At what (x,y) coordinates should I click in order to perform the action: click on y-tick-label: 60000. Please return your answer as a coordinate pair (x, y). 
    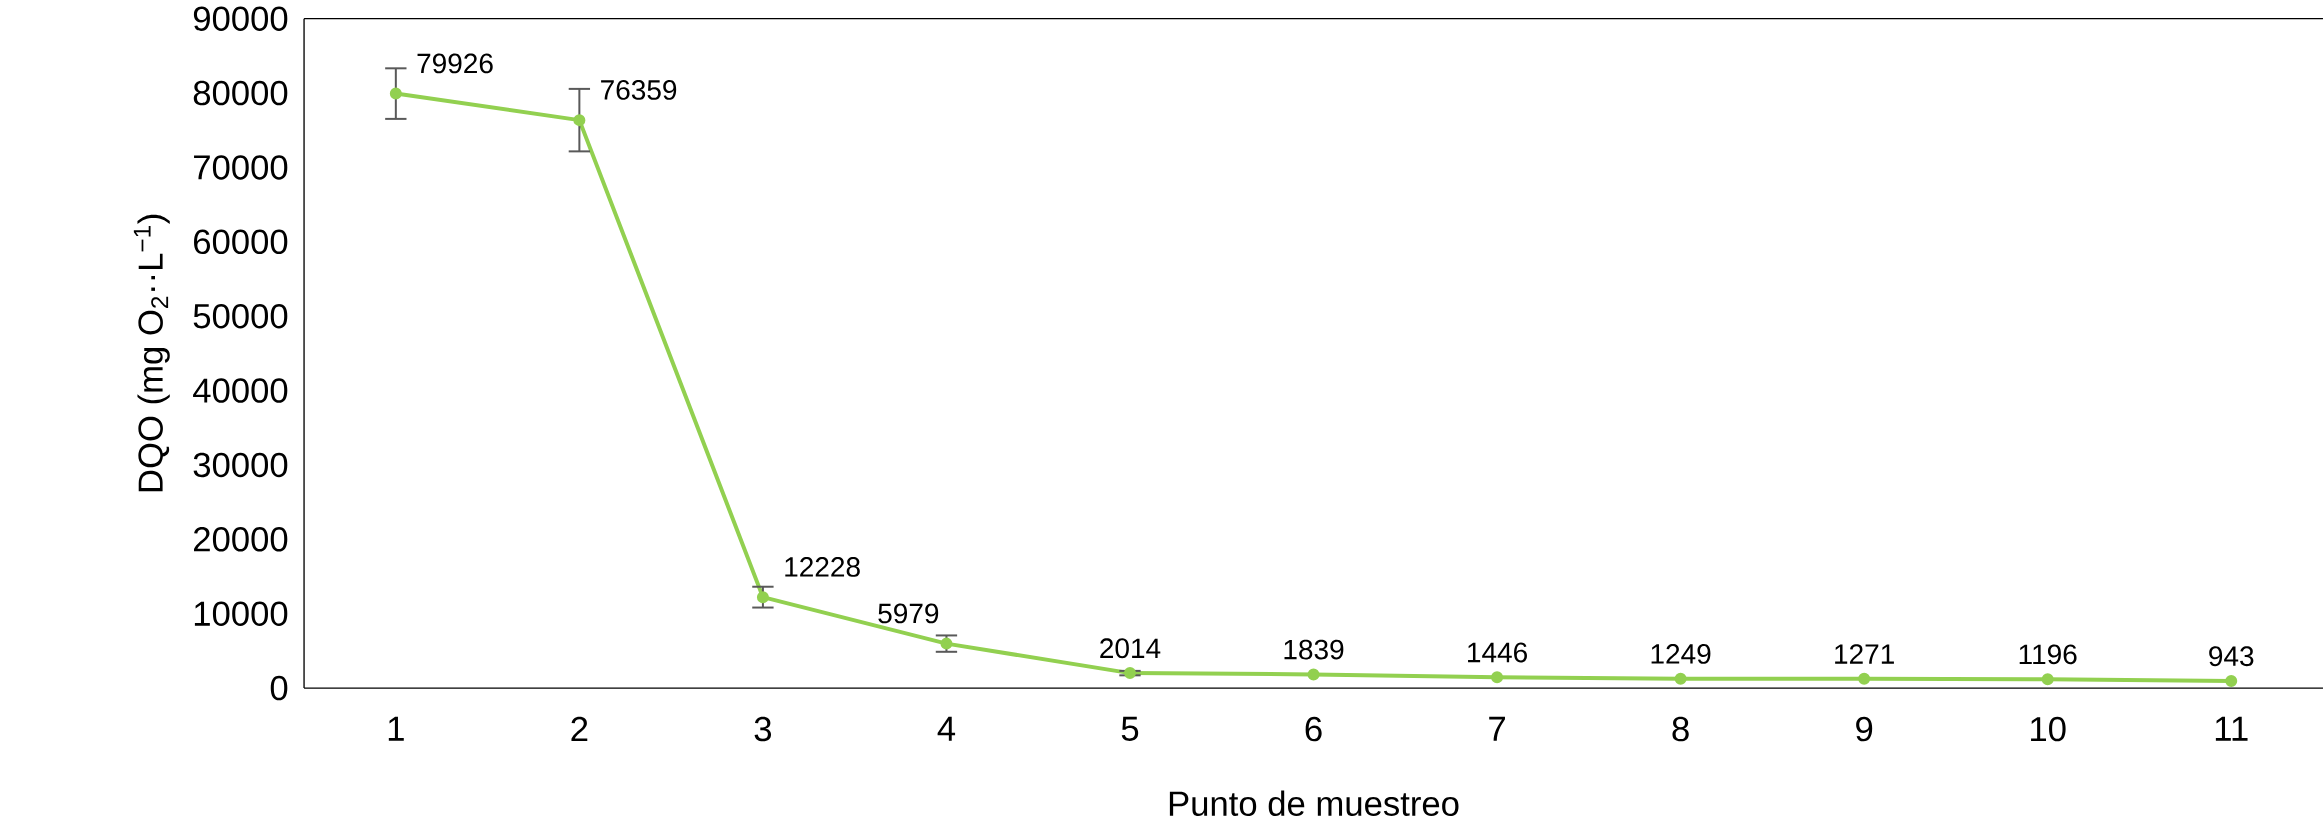
    Looking at the image, I should click on (241, 242).